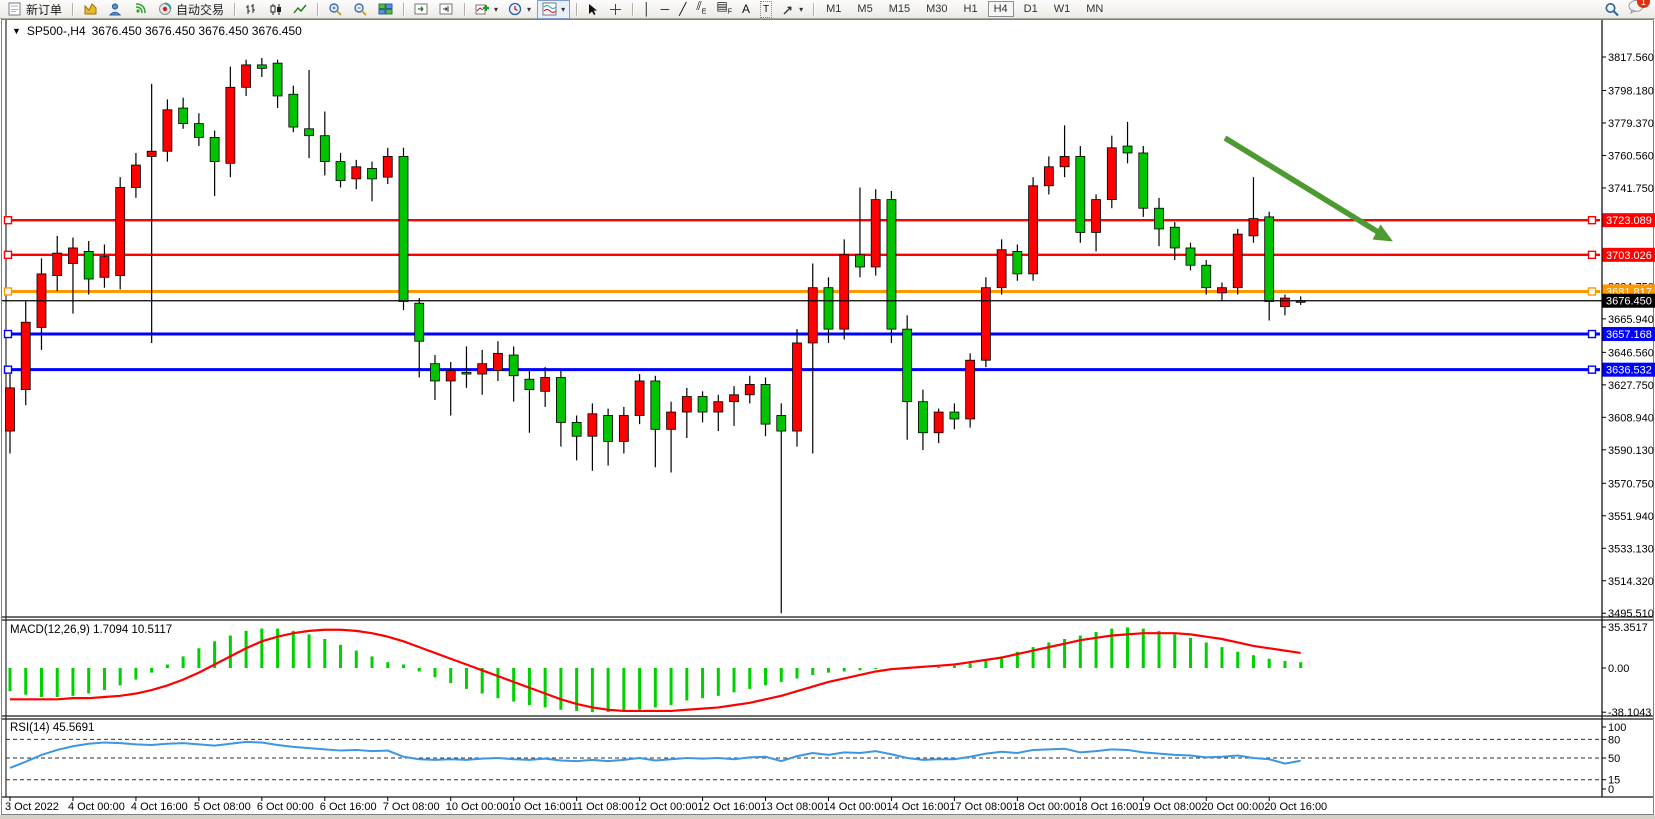 The height and width of the screenshot is (819, 1655). What do you see at coordinates (482, 9) in the screenshot?
I see `indicators-add-icon` at bounding box center [482, 9].